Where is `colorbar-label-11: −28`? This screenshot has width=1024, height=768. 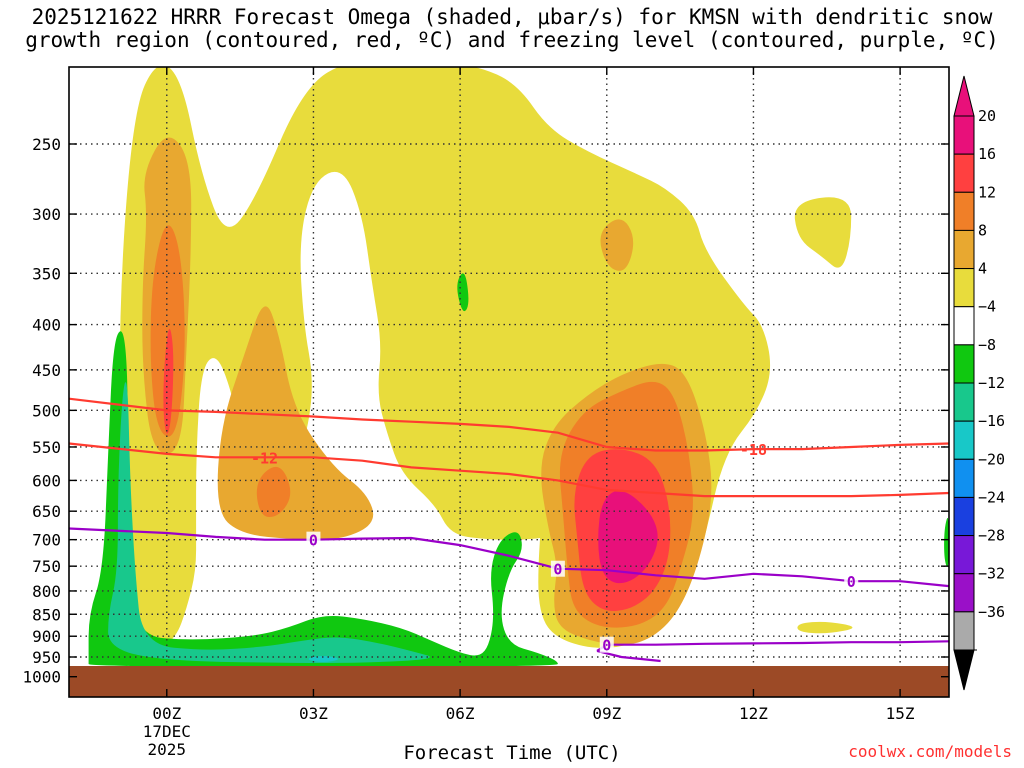 colorbar-label-11: −28 is located at coordinates (991, 536).